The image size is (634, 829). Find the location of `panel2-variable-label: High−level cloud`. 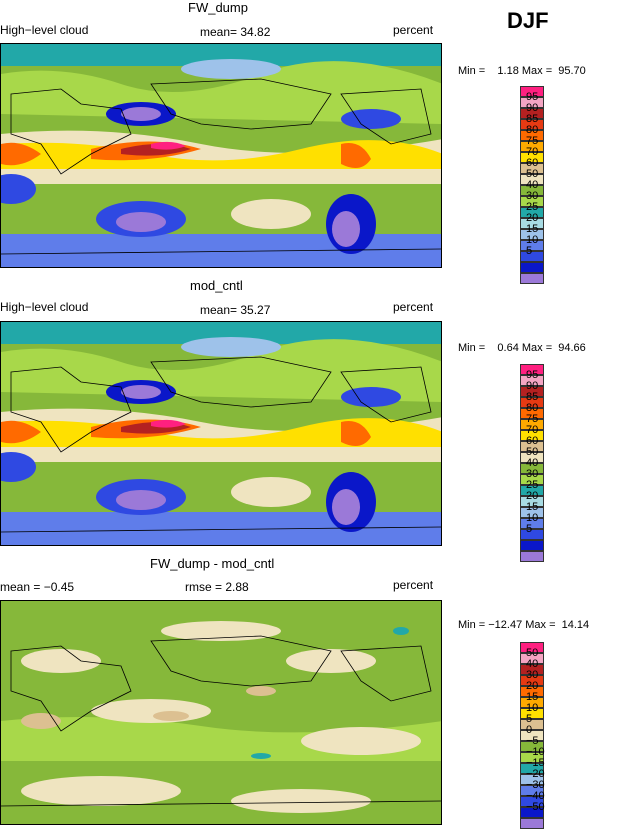

panel2-variable-label: High−level cloud is located at coordinates (44, 307).